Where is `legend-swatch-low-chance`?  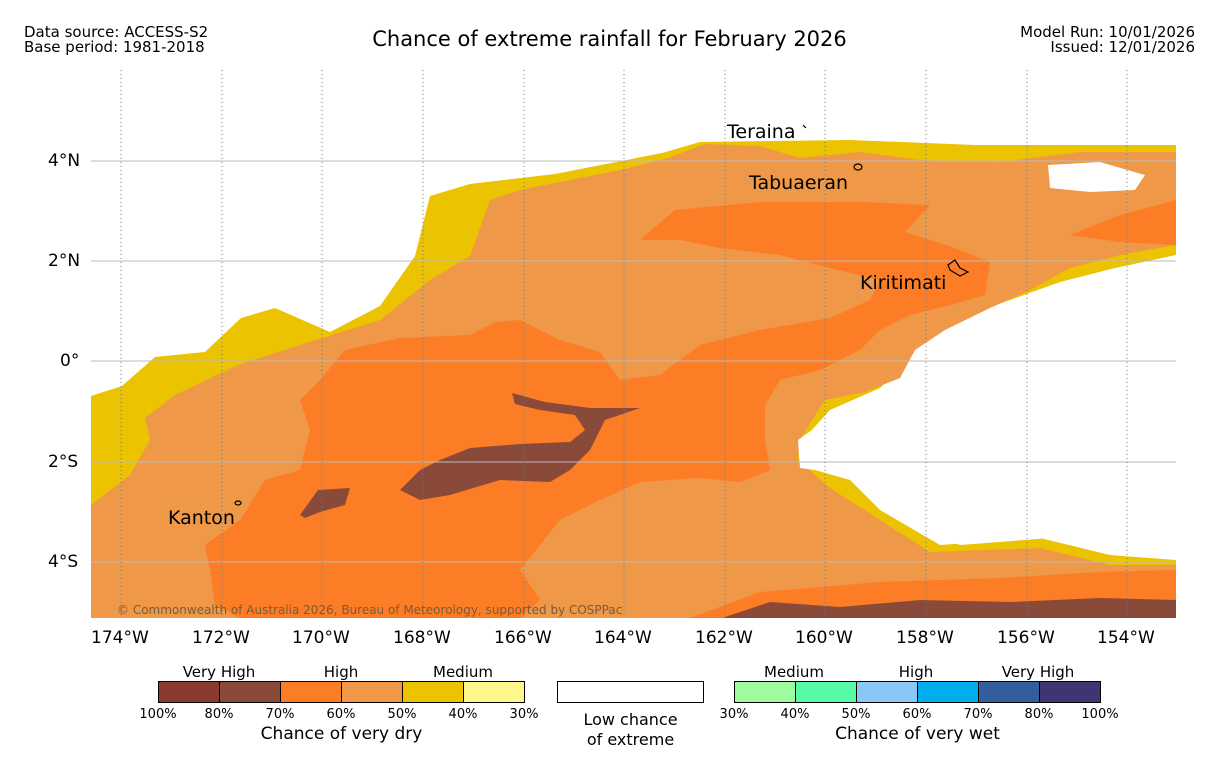 legend-swatch-low-chance is located at coordinates (630, 692).